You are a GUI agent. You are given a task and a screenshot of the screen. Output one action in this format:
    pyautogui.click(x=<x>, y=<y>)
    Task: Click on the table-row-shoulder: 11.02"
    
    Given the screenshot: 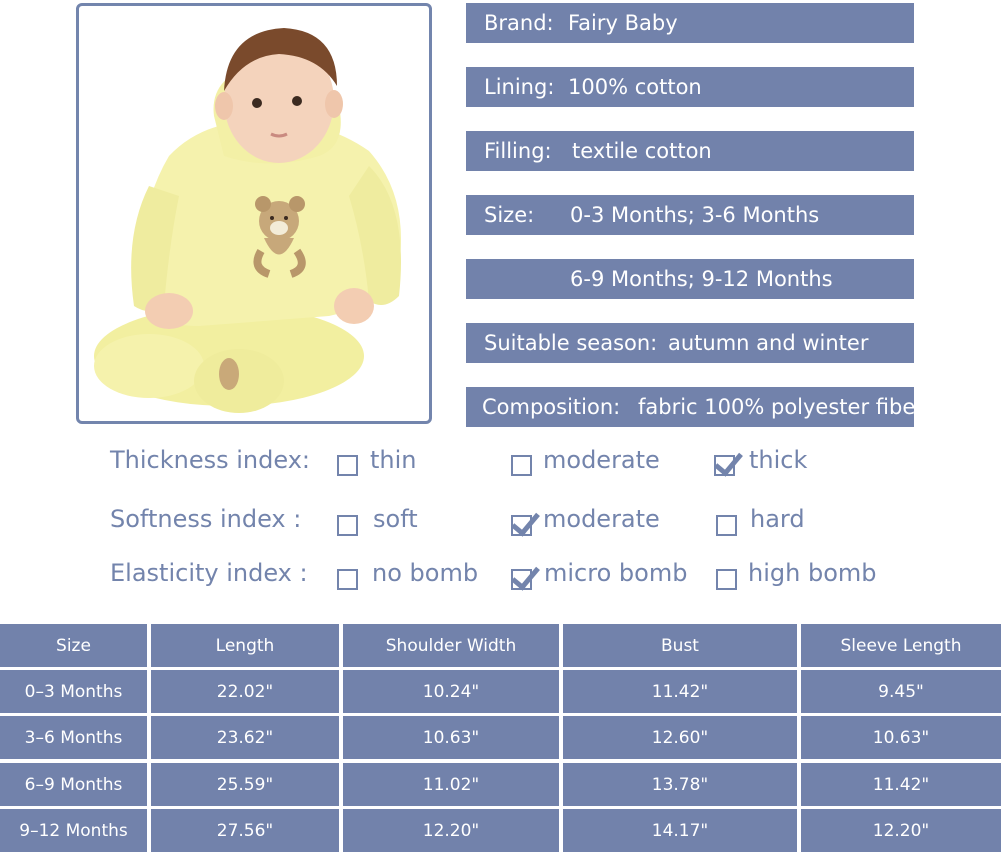 What is the action you would take?
    pyautogui.click(x=451, y=784)
    